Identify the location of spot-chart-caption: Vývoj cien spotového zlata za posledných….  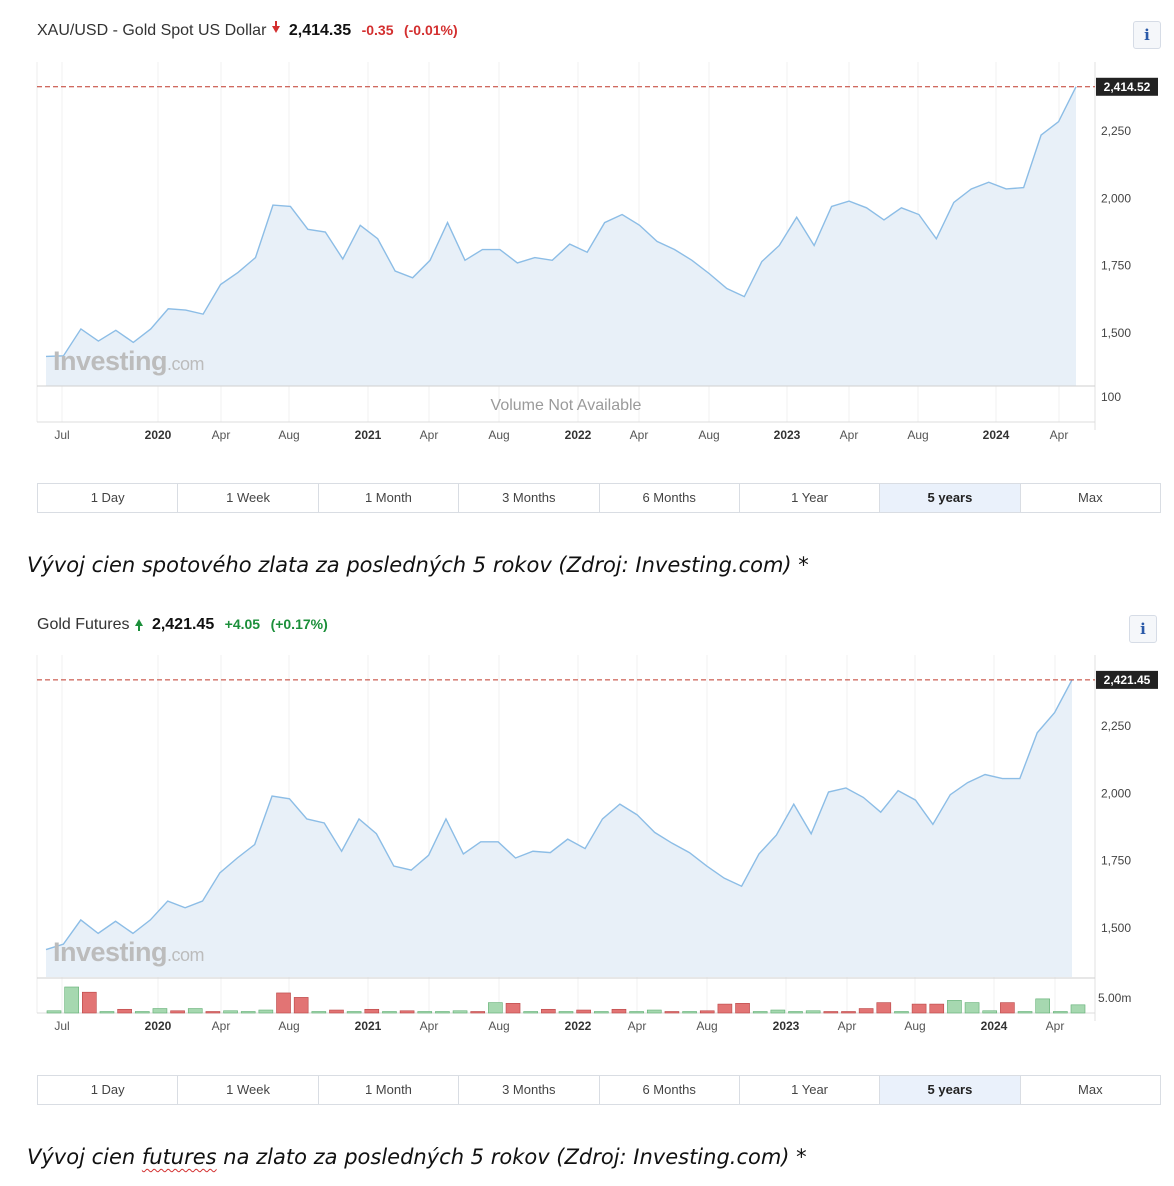
(418, 565).